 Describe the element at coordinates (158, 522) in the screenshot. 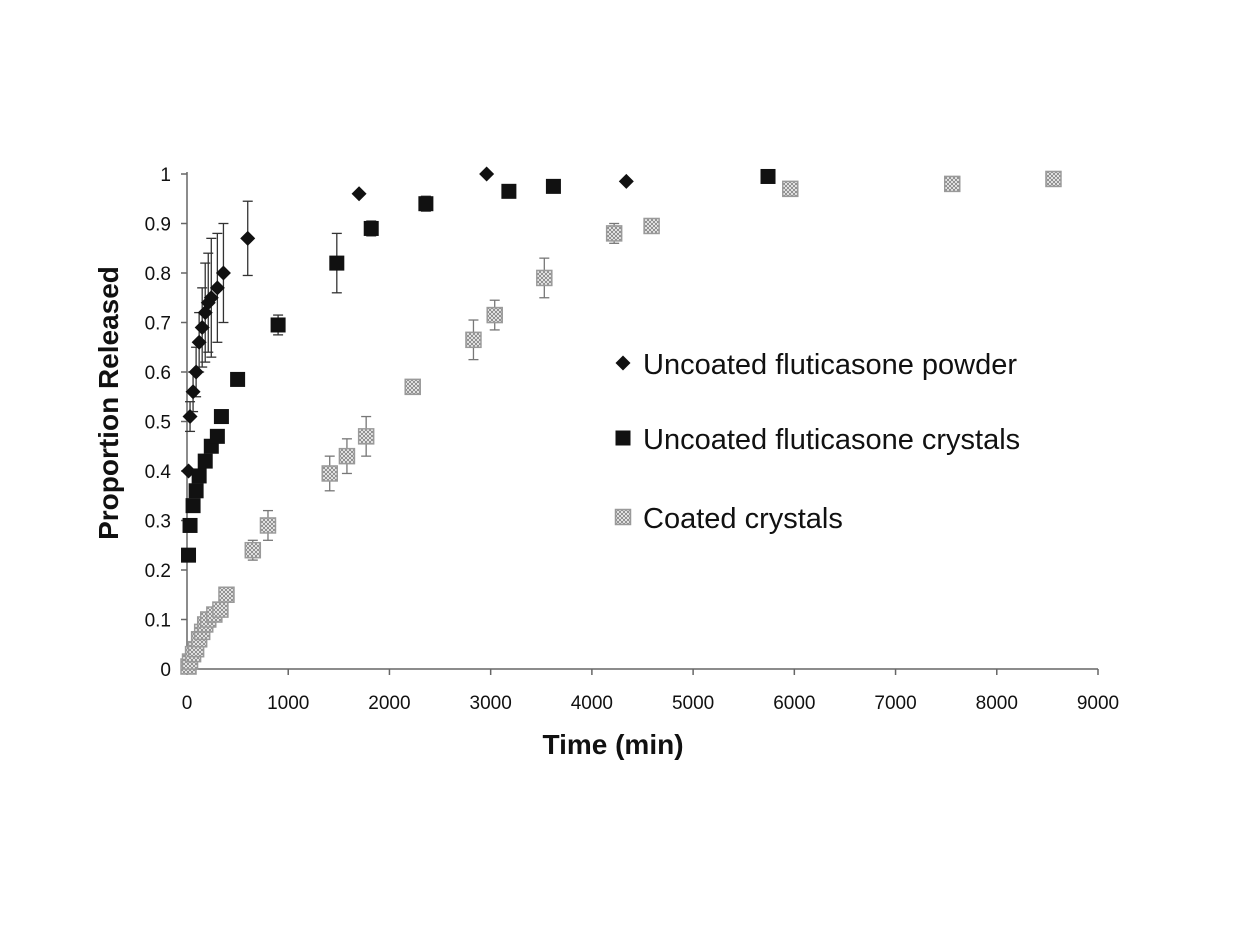

I see `y-tick-label: 0.3` at that location.